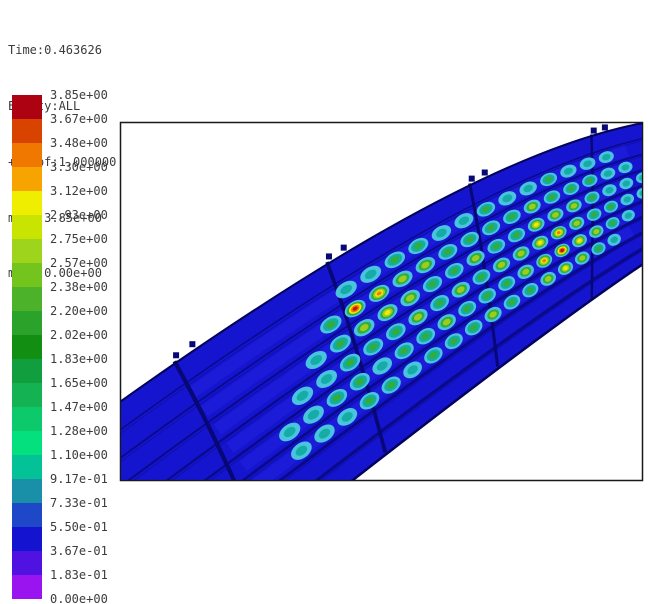 The image size is (648, 604). Describe the element at coordinates (79, 263) in the screenshot. I see `legend-label: 2.57e+00` at that location.